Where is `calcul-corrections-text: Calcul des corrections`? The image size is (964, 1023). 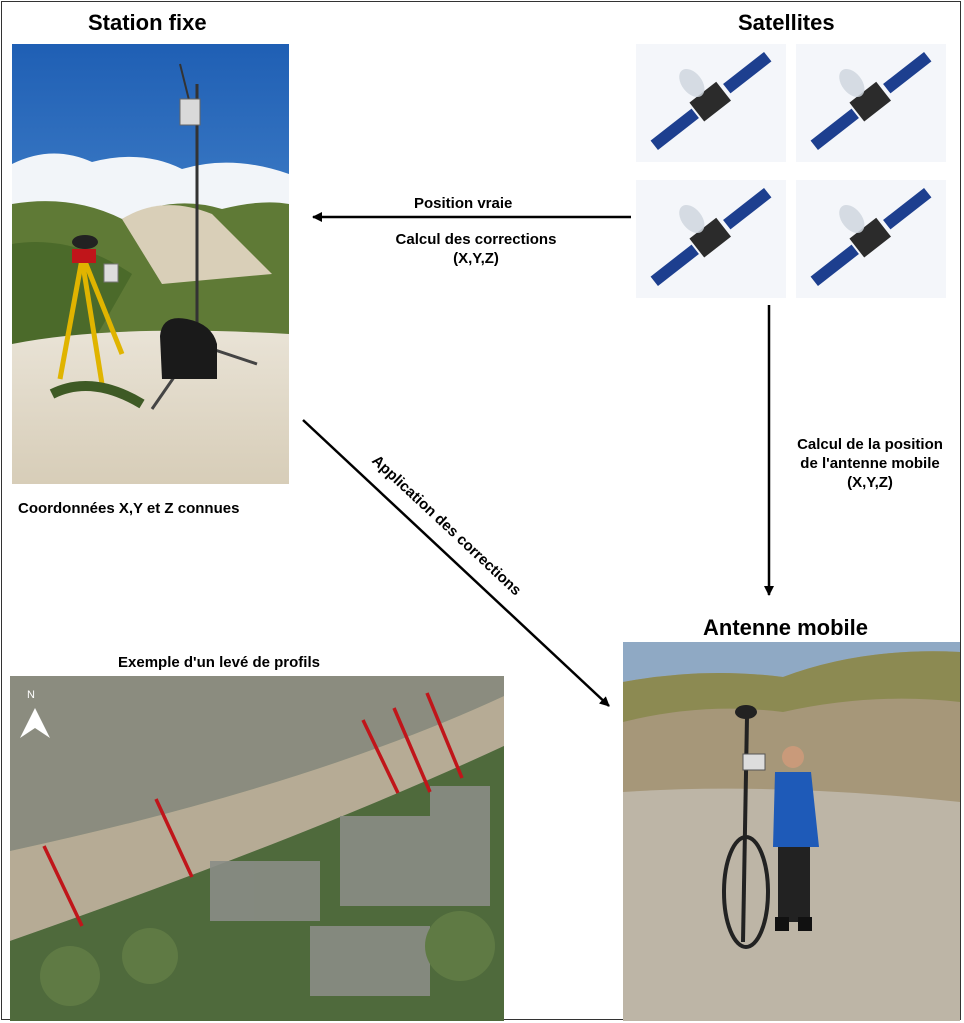
calcul-corrections-text: Calcul des corrections is located at coordinates (476, 239).